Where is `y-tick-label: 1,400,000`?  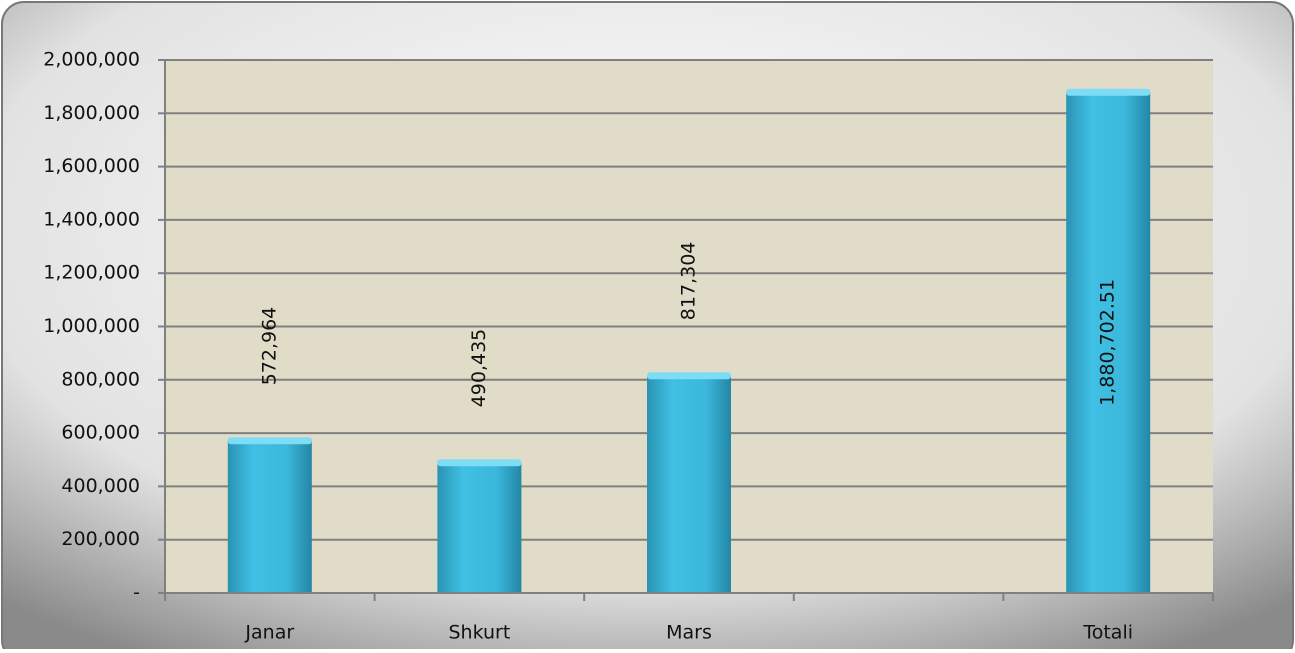
y-tick-label: 1,400,000 is located at coordinates (91, 219).